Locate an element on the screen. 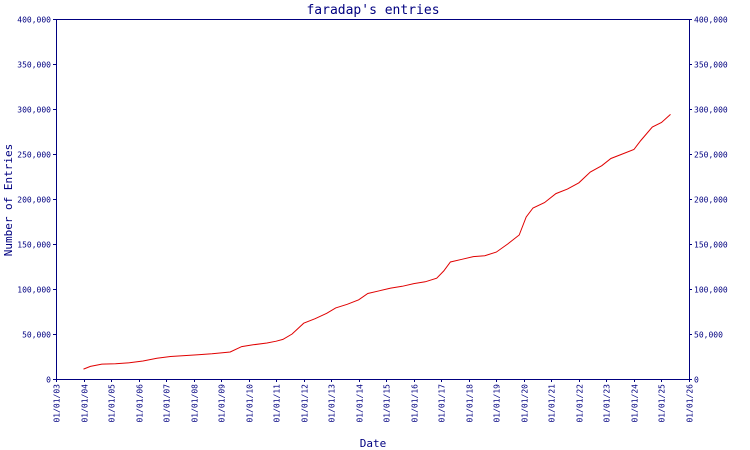  x-tick-label: 01/01/11 is located at coordinates (277, 403).